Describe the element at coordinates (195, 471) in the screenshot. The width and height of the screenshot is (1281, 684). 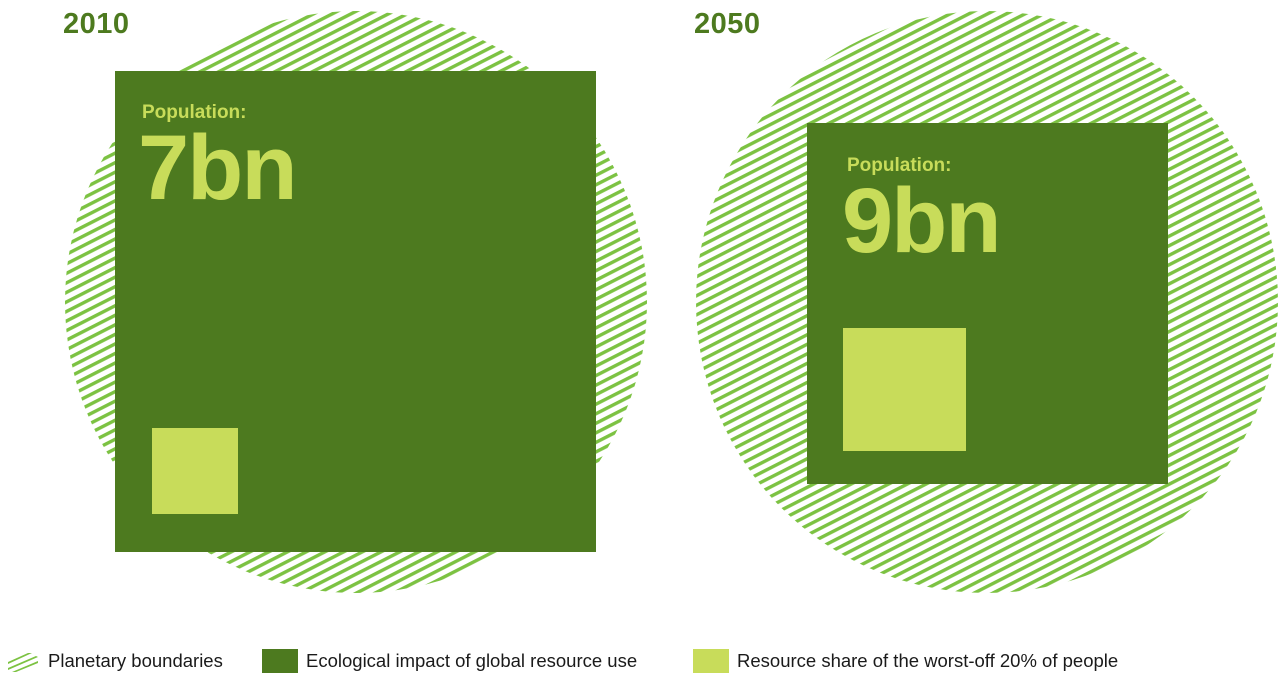
I see `worst-off-share-square-2010` at that location.